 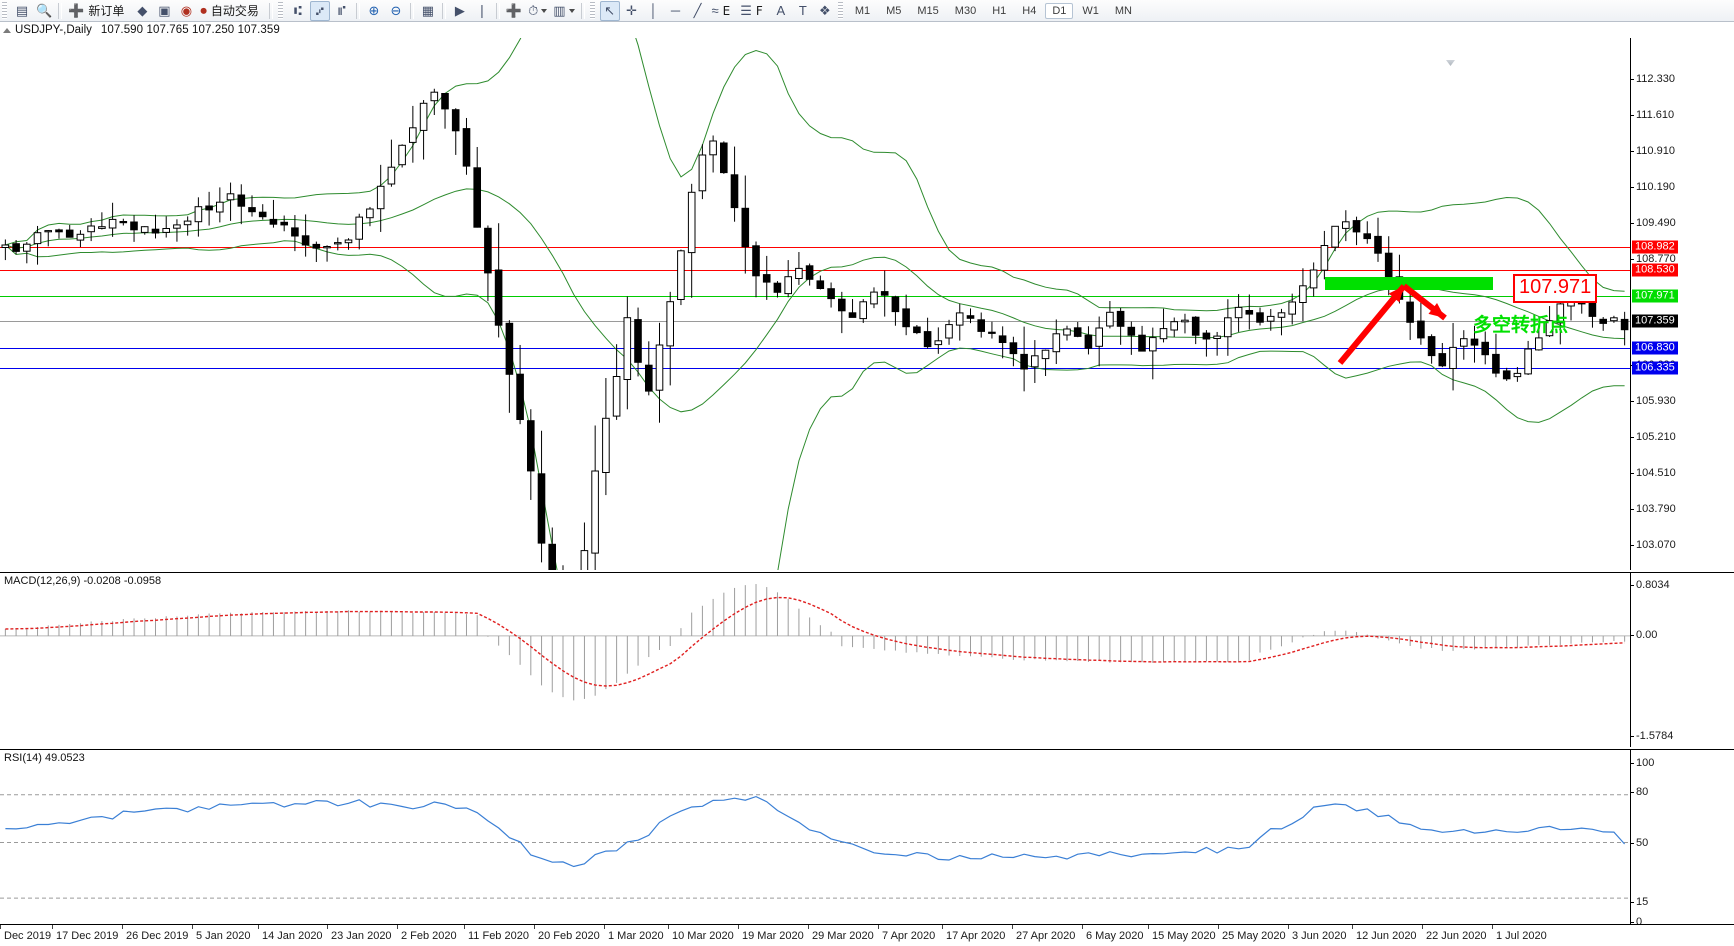 I want to click on timeframe-m5: M5, so click(x=894, y=10).